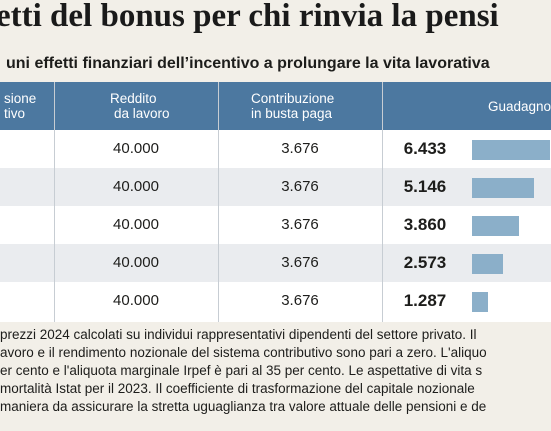 The image size is (551, 431). I want to click on header-contribuzione: Contribuzione in busta paga, so click(292, 106).